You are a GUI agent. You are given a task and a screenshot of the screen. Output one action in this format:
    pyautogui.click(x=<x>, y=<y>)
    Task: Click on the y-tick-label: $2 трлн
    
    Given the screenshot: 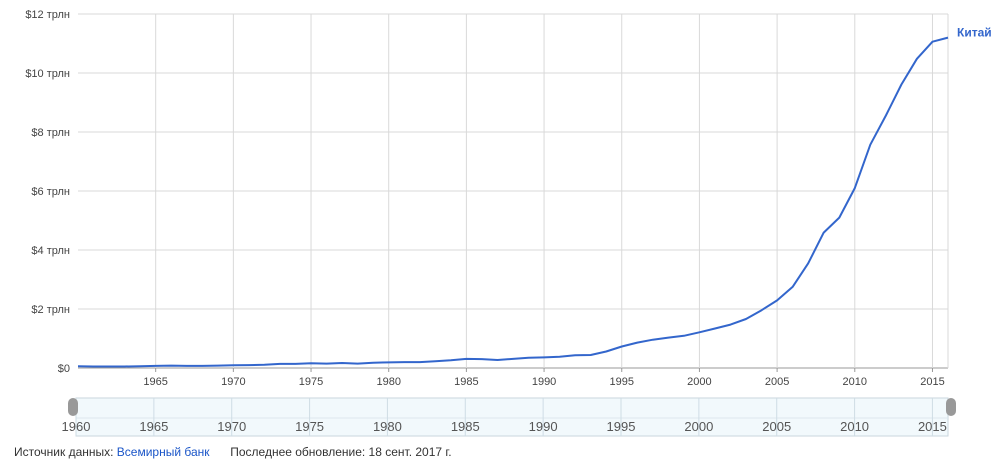 What is the action you would take?
    pyautogui.click(x=50, y=310)
    